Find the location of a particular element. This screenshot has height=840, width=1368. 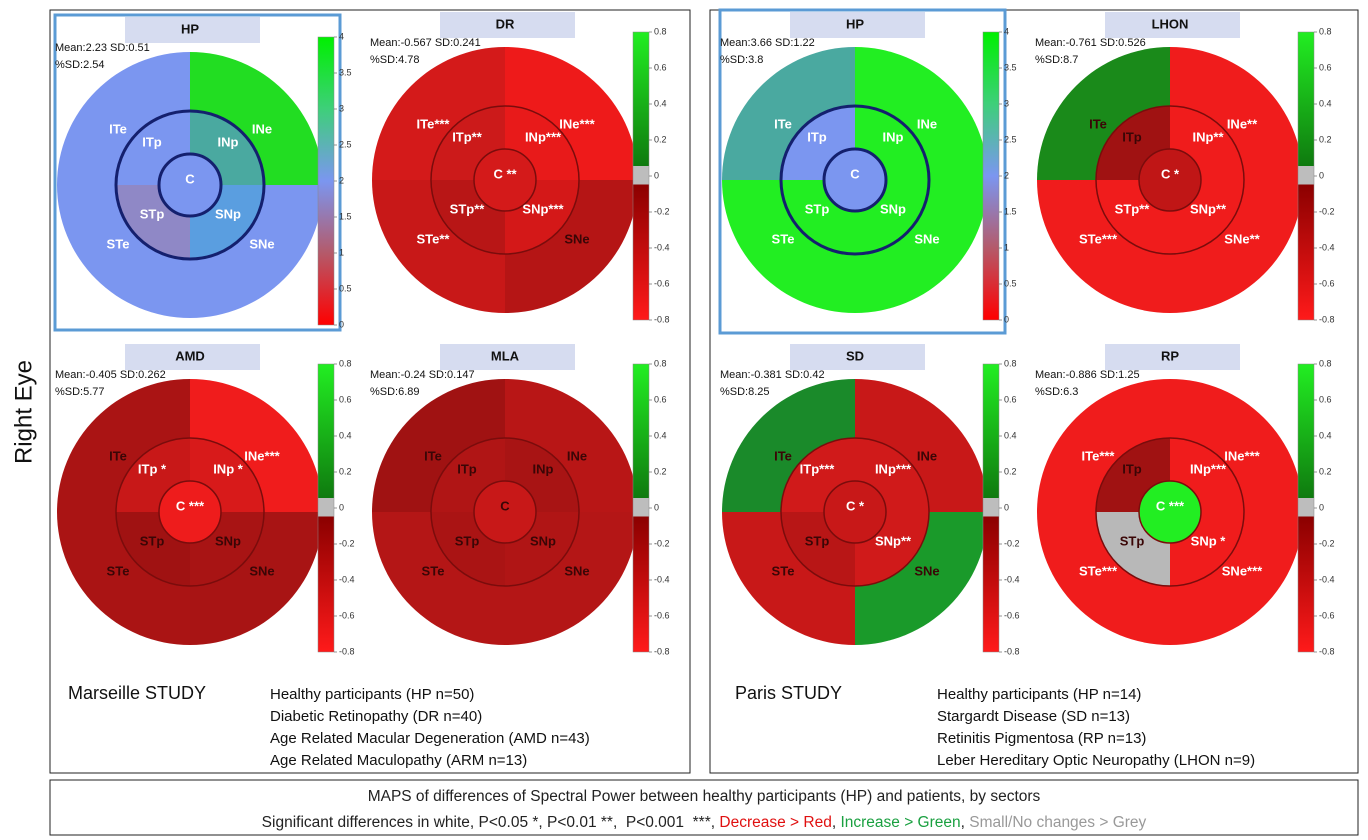

sector-label: INp * is located at coordinates (228, 468).